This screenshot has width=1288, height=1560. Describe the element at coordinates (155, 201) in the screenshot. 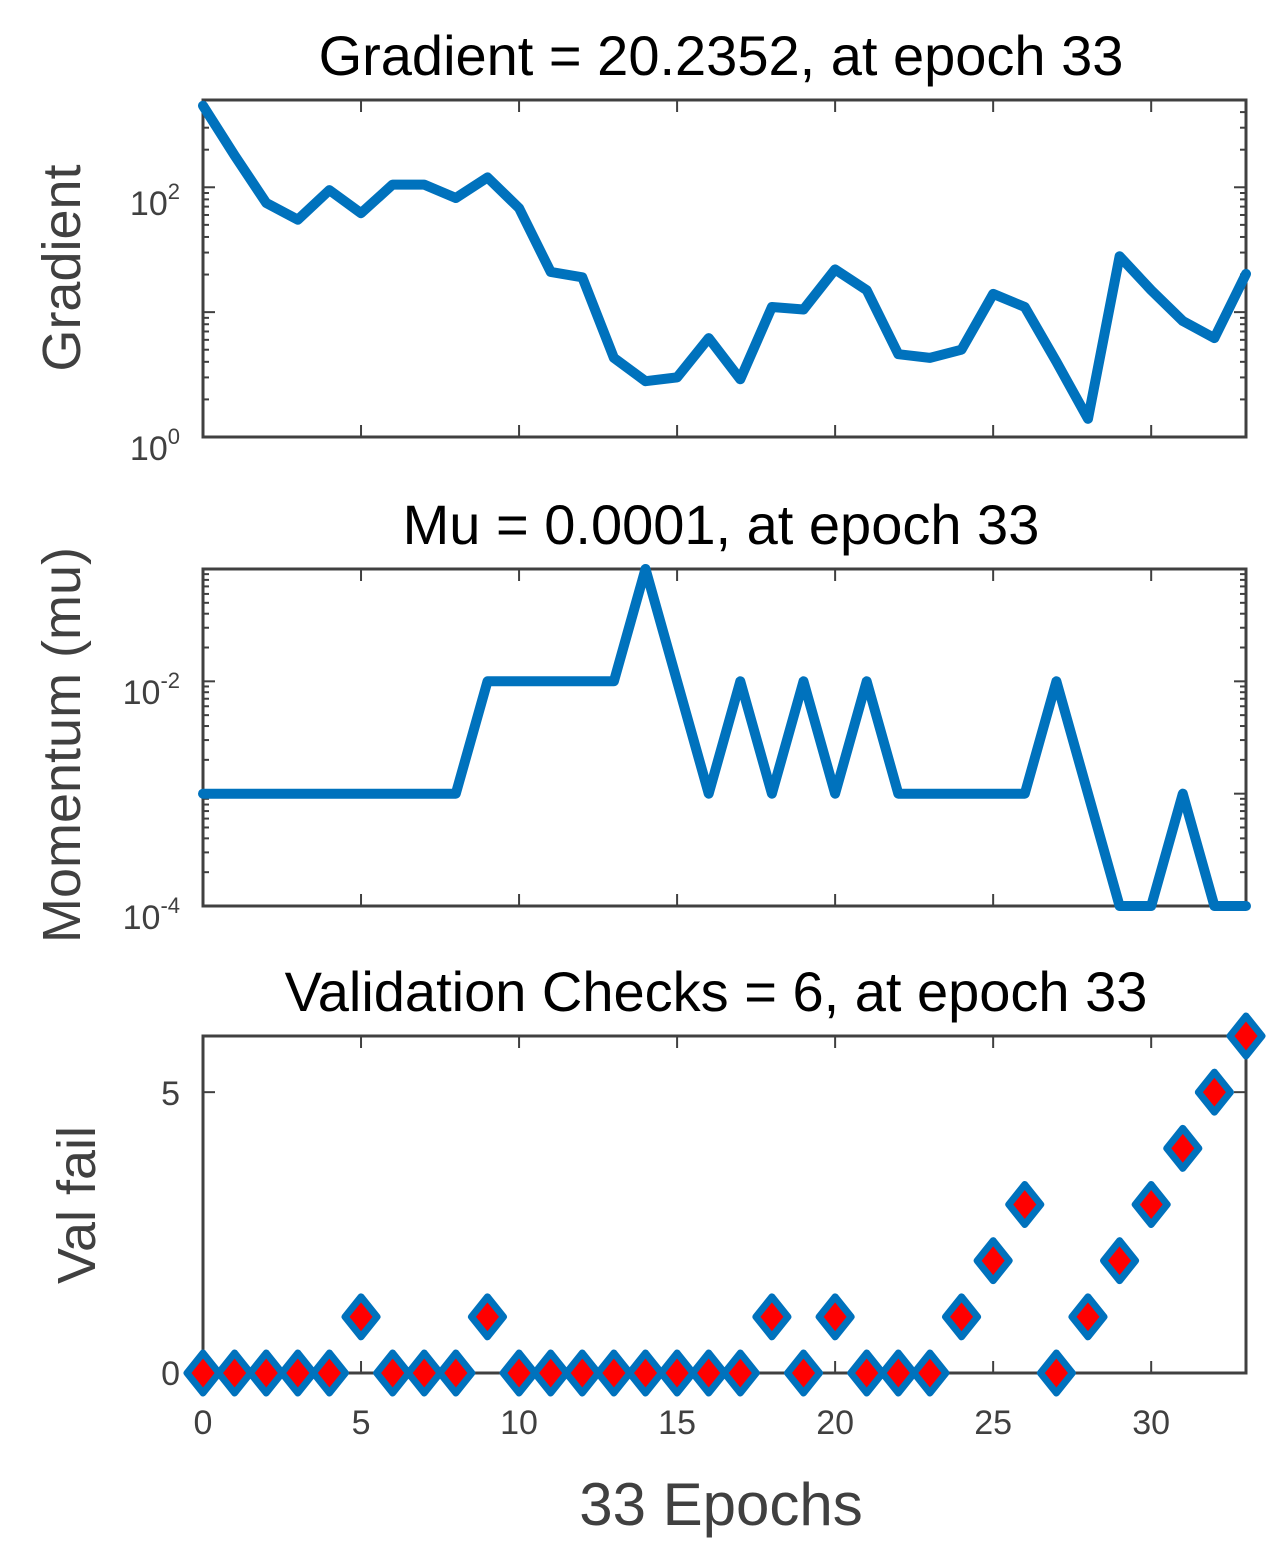

I see `gradient-ytick-1e2: 10²` at that location.